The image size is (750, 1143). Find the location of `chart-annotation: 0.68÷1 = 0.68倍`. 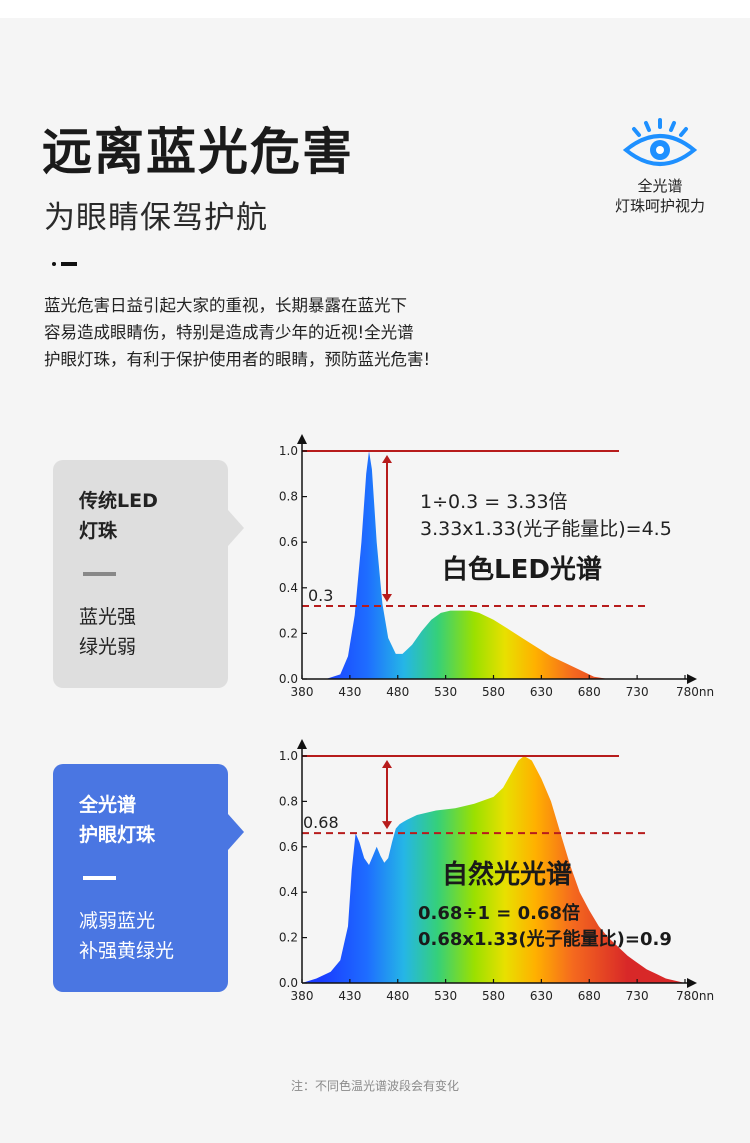

chart-annotation: 0.68÷1 = 0.68倍 is located at coordinates (499, 913).